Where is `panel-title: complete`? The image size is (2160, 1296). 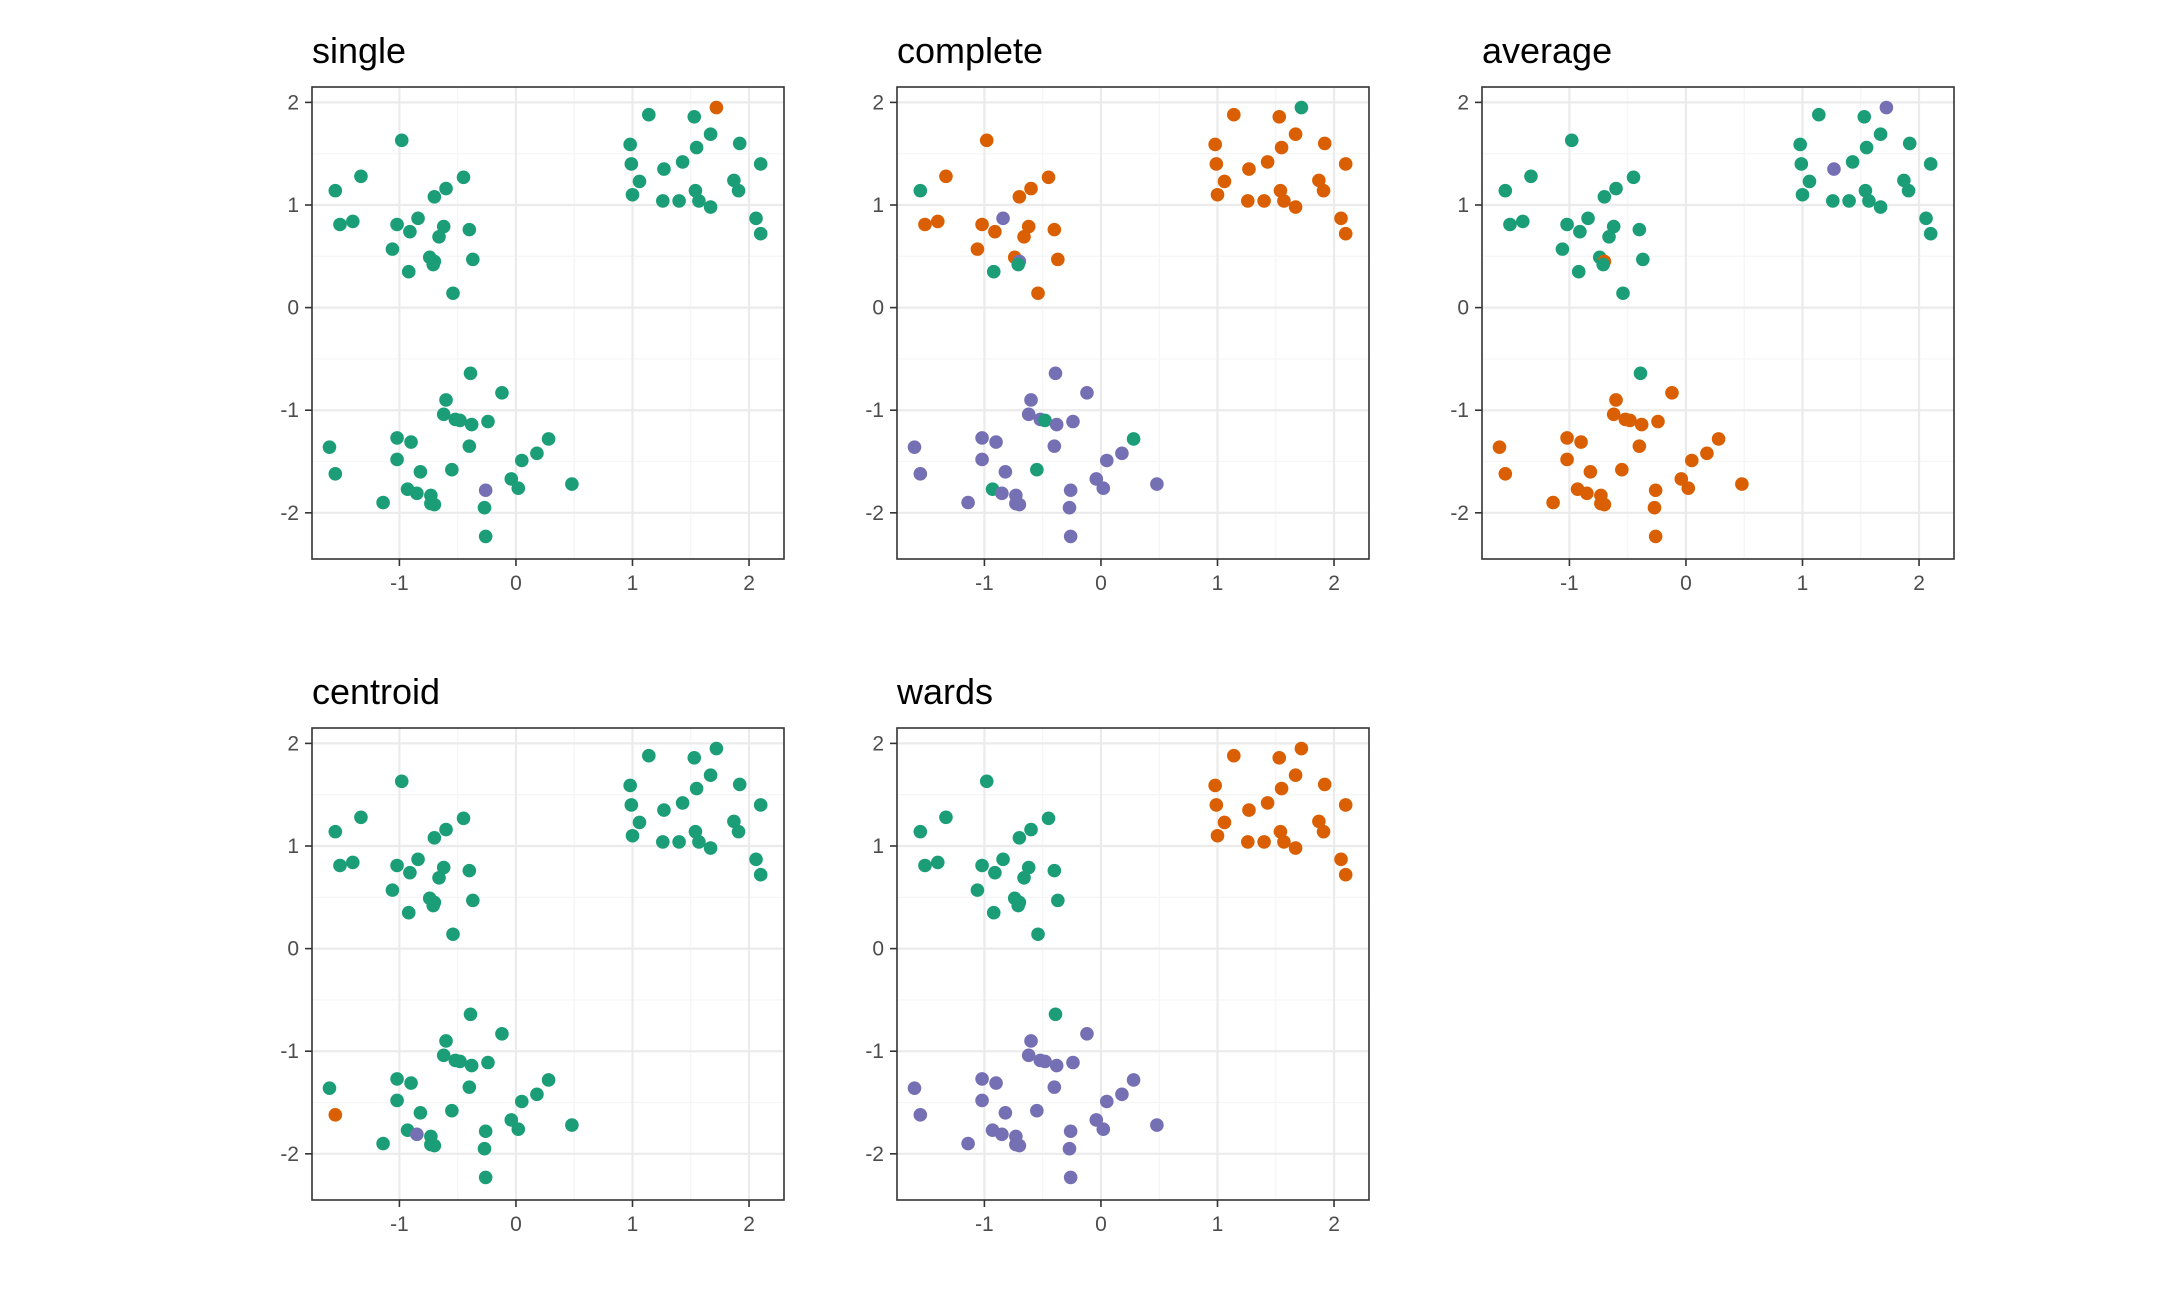 panel-title: complete is located at coordinates (970, 50).